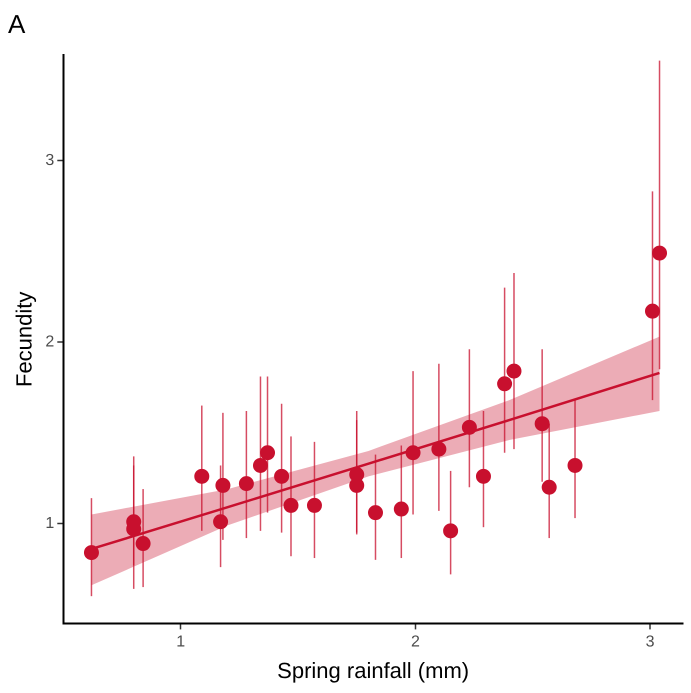  I want to click on x-tick-label: 3, so click(650, 641).